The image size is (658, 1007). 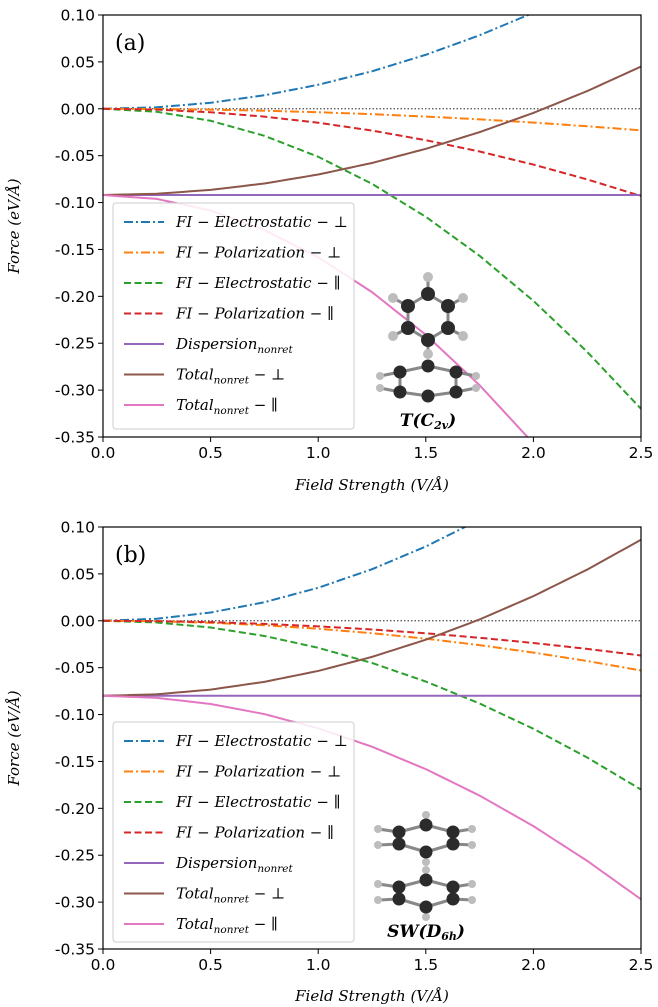 I want to click on panel-label-b: (b), so click(x=130, y=555).